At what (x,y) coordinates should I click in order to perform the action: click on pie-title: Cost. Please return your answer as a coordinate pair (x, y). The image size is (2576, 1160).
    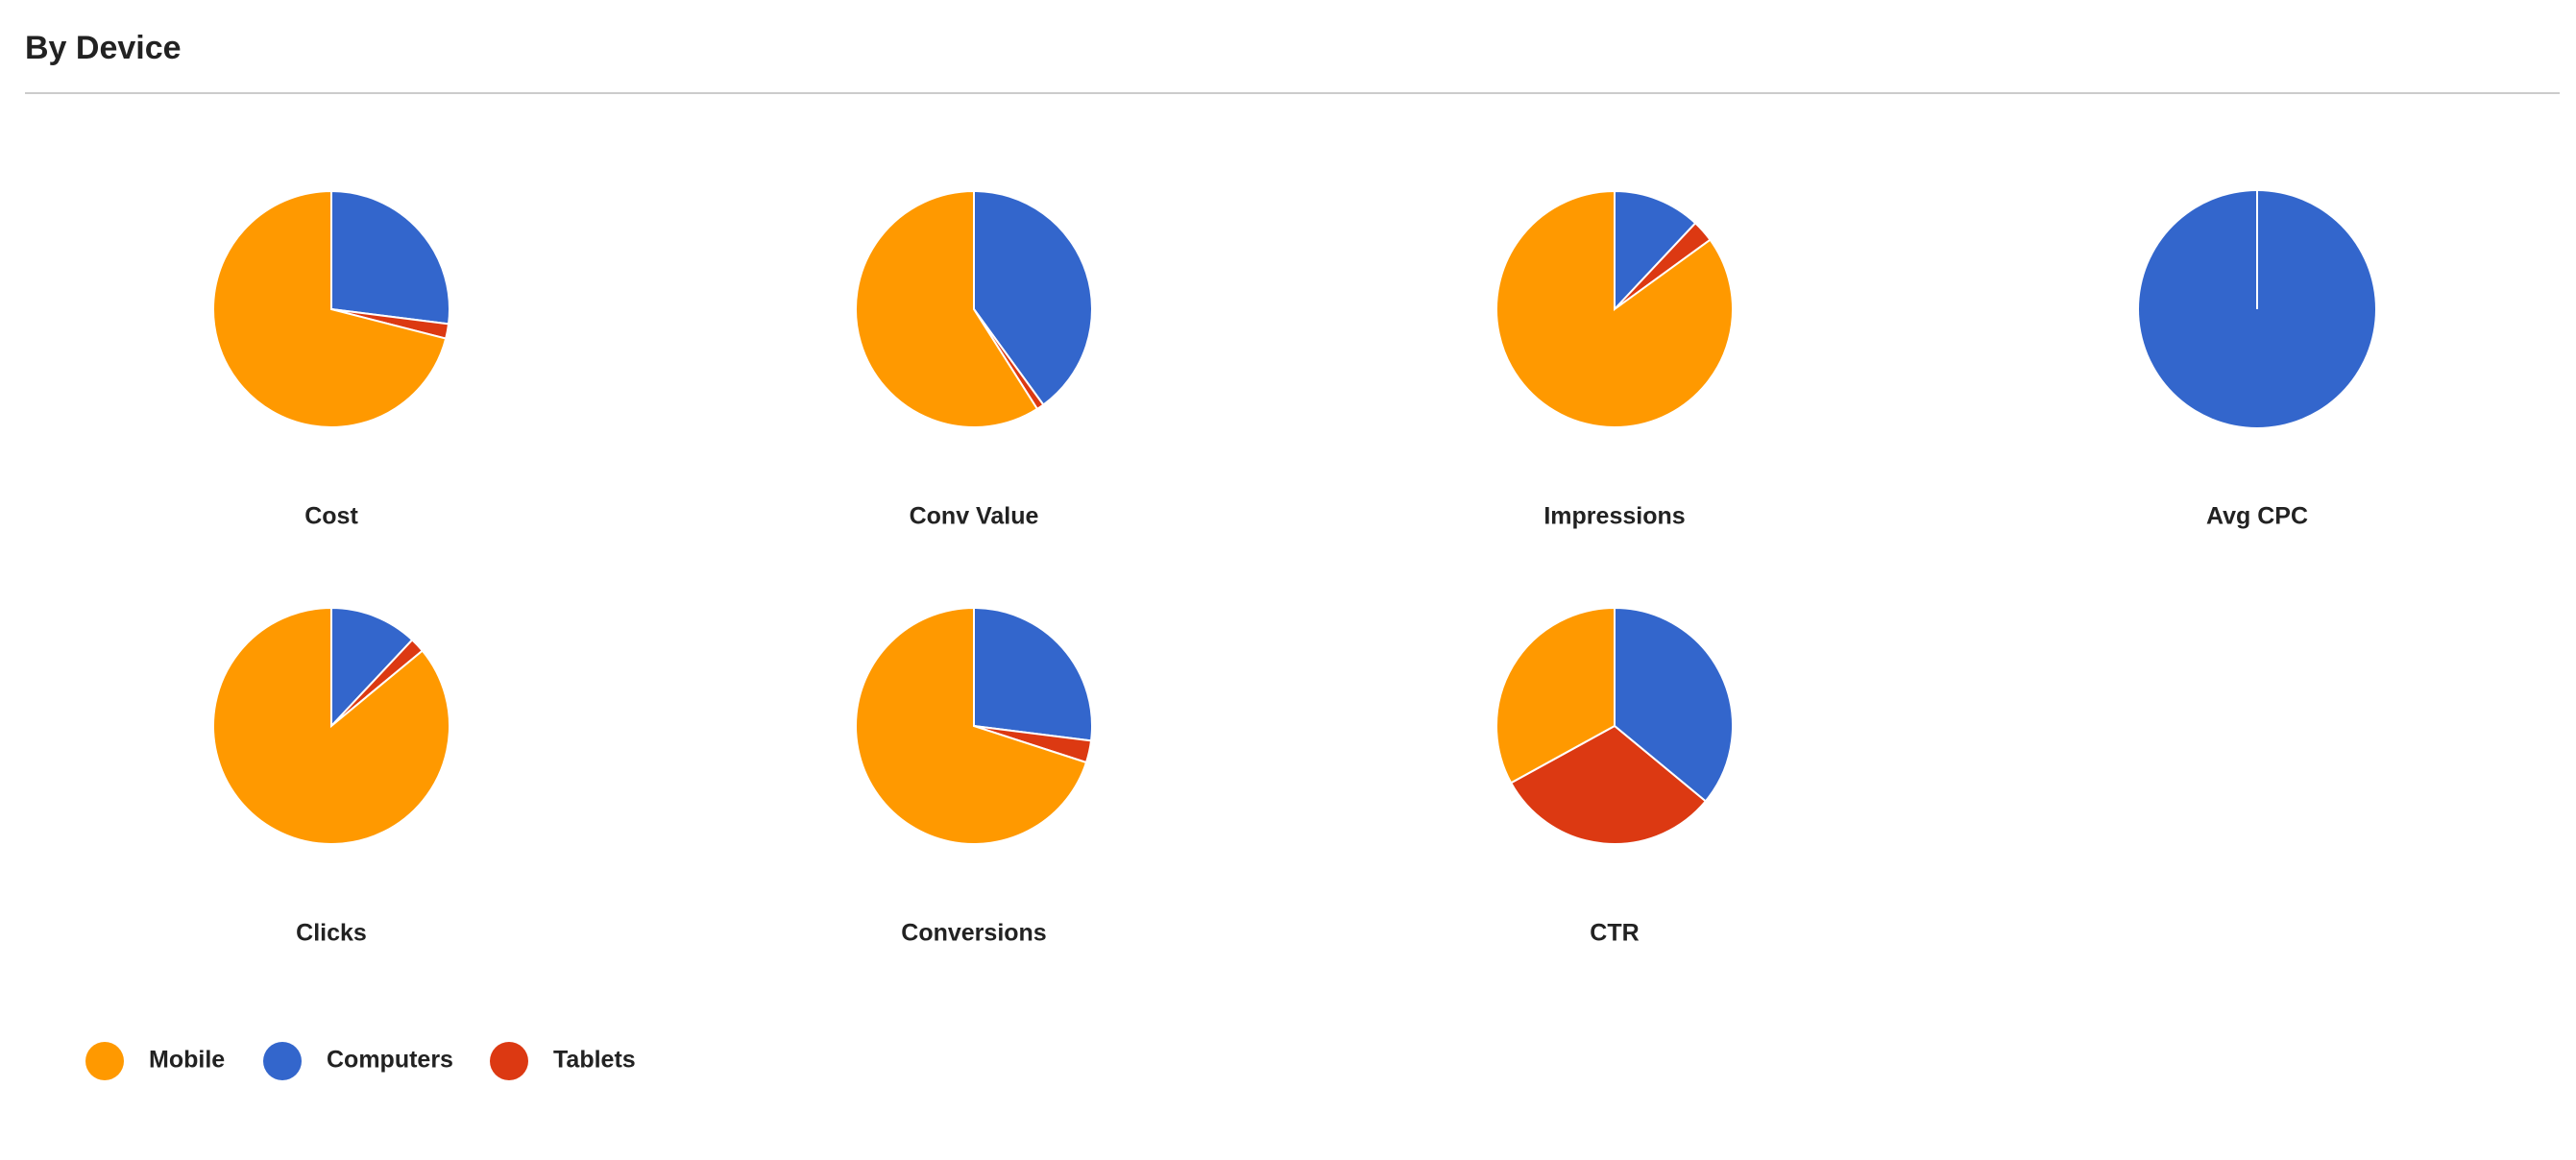
    Looking at the image, I should click on (331, 517).